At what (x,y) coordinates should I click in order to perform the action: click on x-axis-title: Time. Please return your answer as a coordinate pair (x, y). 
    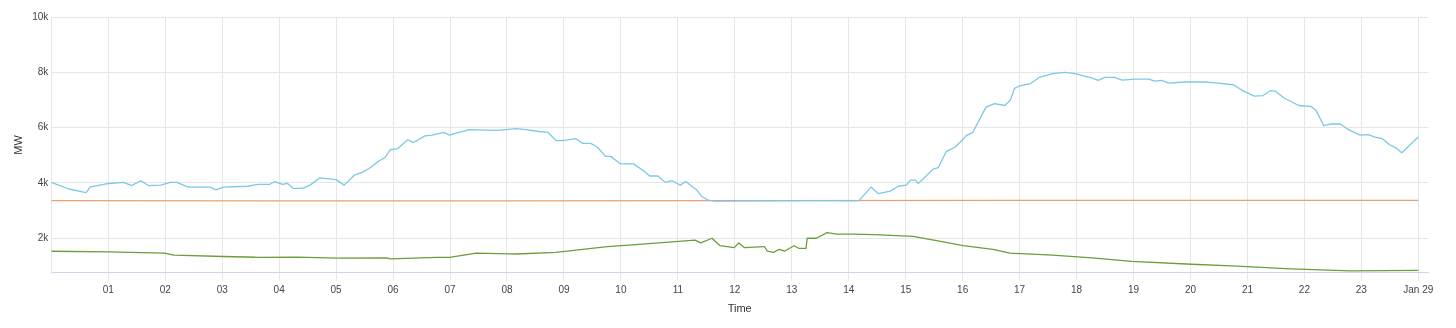
    Looking at the image, I should click on (739, 308).